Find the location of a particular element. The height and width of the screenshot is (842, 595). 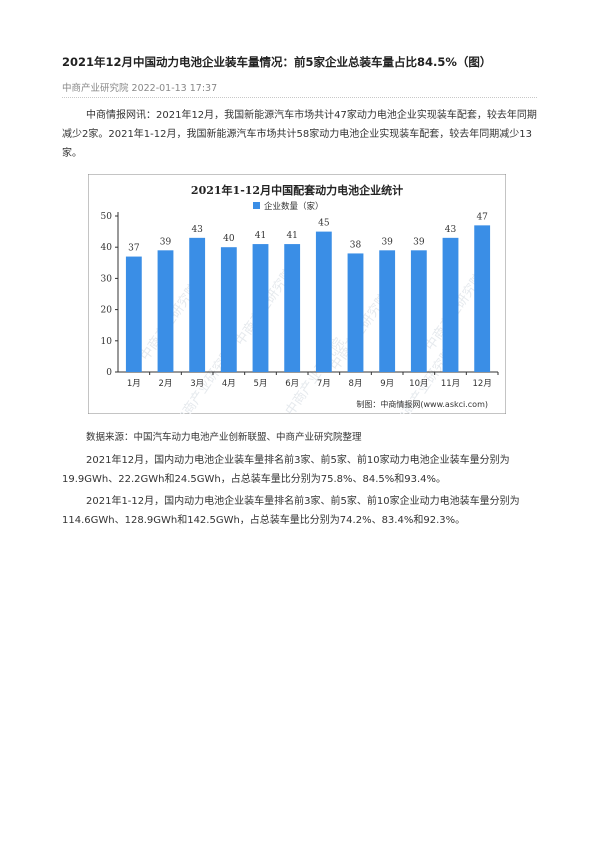

chart-credit: 制图：中商情报网(www.askci.com) is located at coordinates (422, 404).